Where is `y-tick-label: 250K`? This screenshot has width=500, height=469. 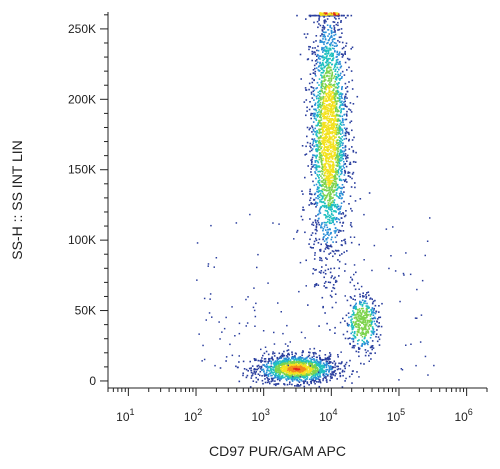 y-tick-label: 250K is located at coordinates (82, 29).